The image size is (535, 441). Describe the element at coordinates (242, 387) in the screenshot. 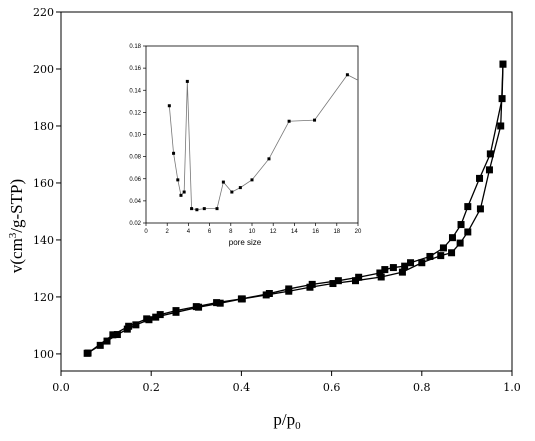

I see `main-x-tick-label: 0.4` at that location.